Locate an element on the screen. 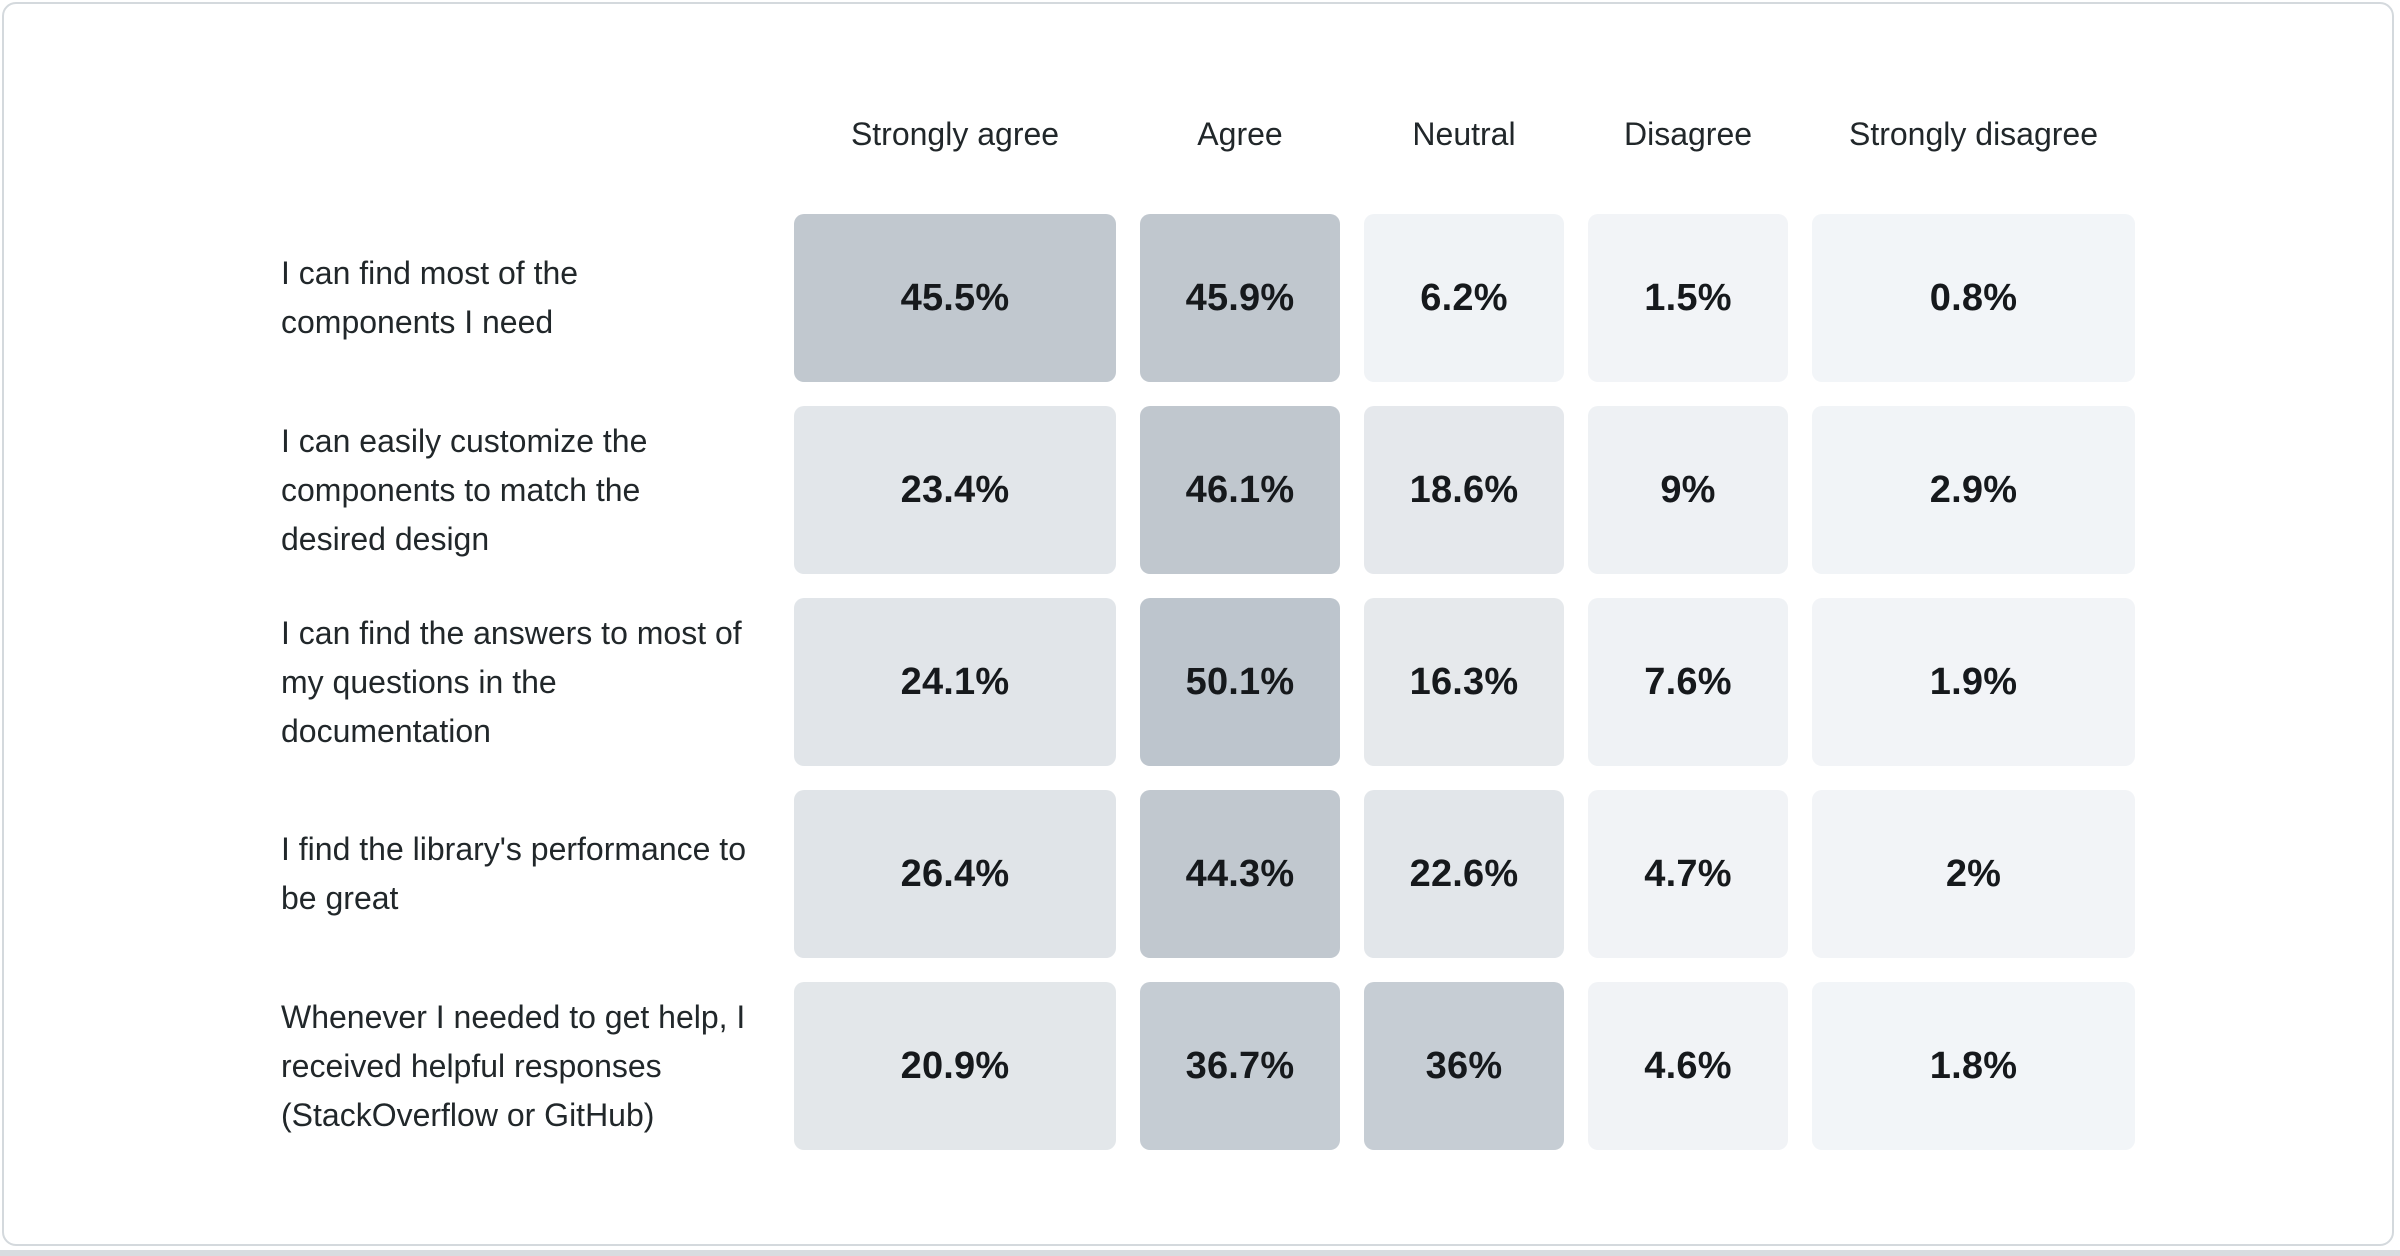 The image size is (2400, 1256). row-label: I can find most of the components I need is located at coordinates (430, 297).